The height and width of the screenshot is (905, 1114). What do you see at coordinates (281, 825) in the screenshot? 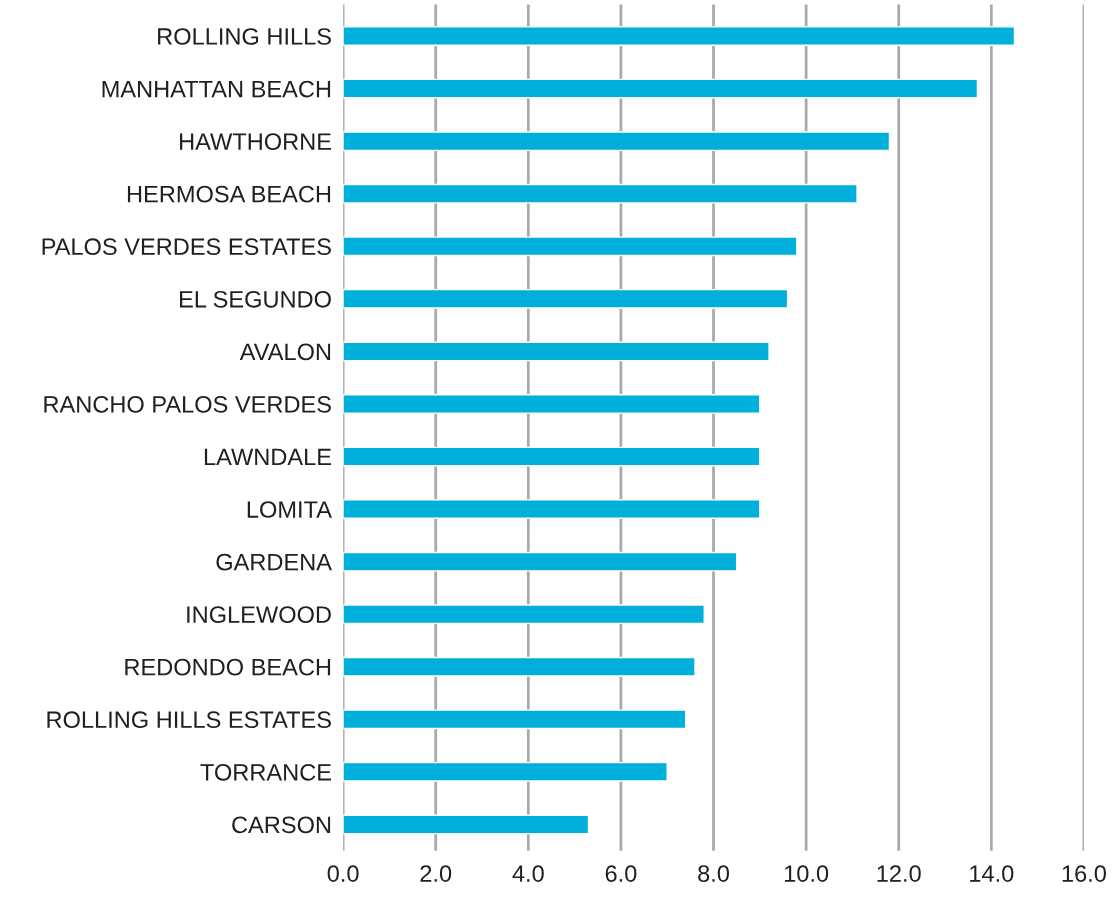
I see `y-tick-label: CARSON` at bounding box center [281, 825].